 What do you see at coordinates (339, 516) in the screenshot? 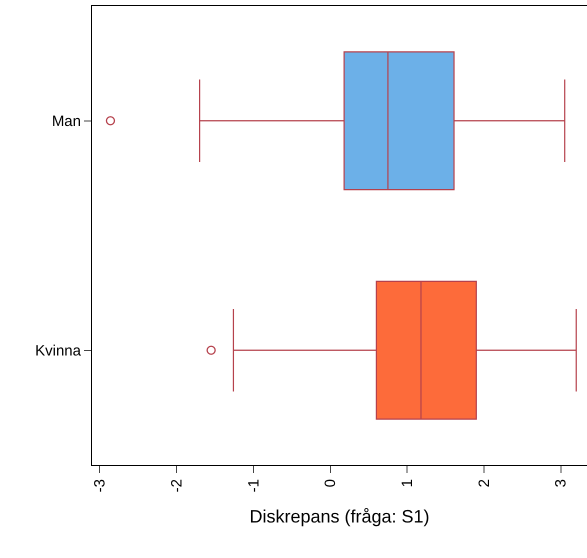
I see `x-axis-title: Diskrepans (fråga: S1)` at bounding box center [339, 516].